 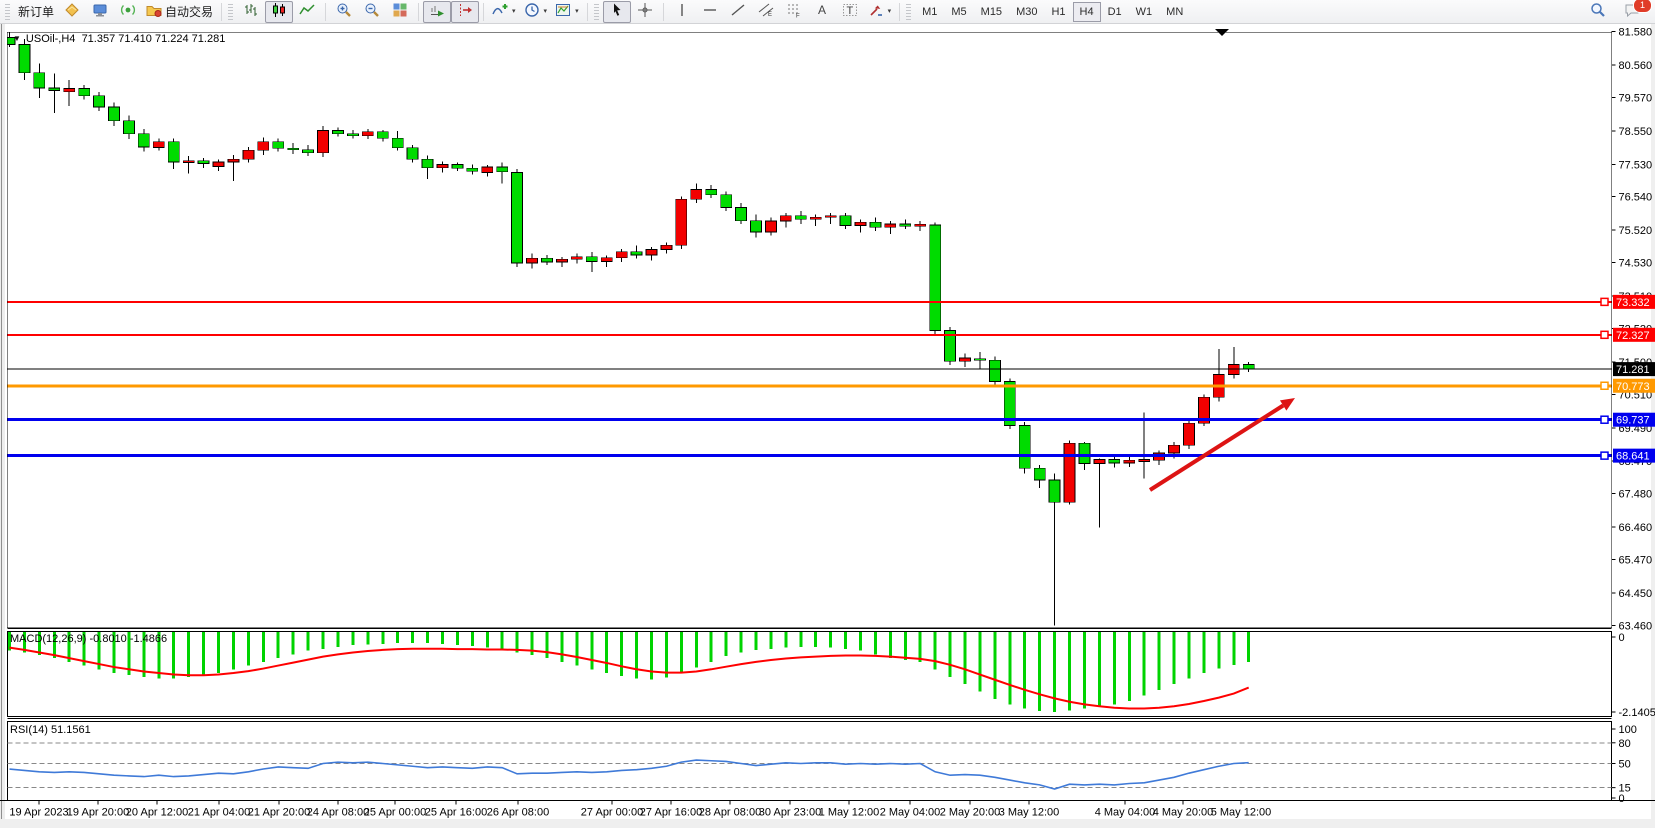 I want to click on rsi-panel: 100 80 50 150, so click(x=822, y=764).